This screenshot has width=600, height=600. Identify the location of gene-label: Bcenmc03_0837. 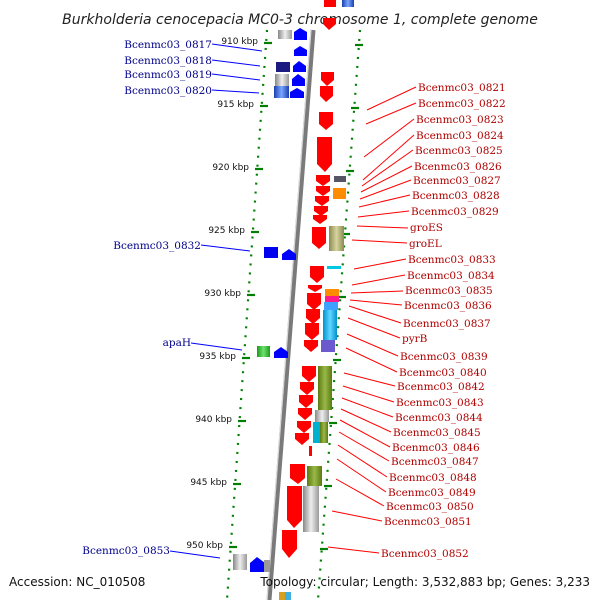
(447, 324).